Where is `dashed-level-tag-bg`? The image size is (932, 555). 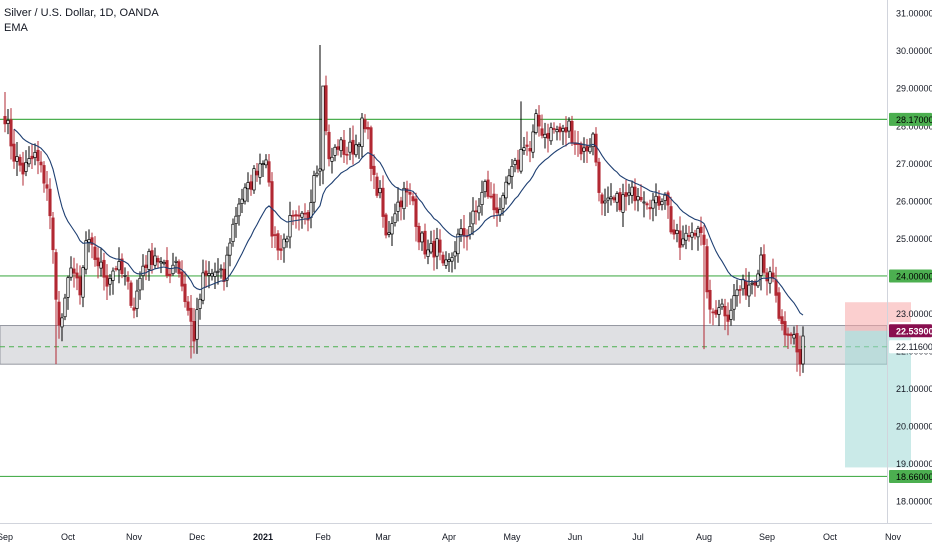 dashed-level-tag-bg is located at coordinates (910, 347).